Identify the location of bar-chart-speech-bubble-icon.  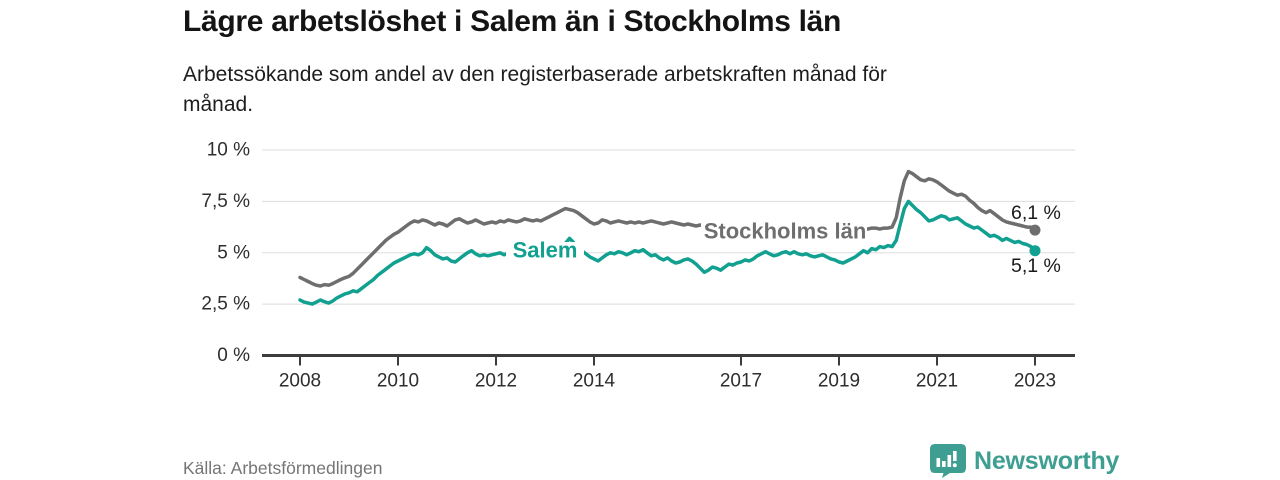
(948, 461).